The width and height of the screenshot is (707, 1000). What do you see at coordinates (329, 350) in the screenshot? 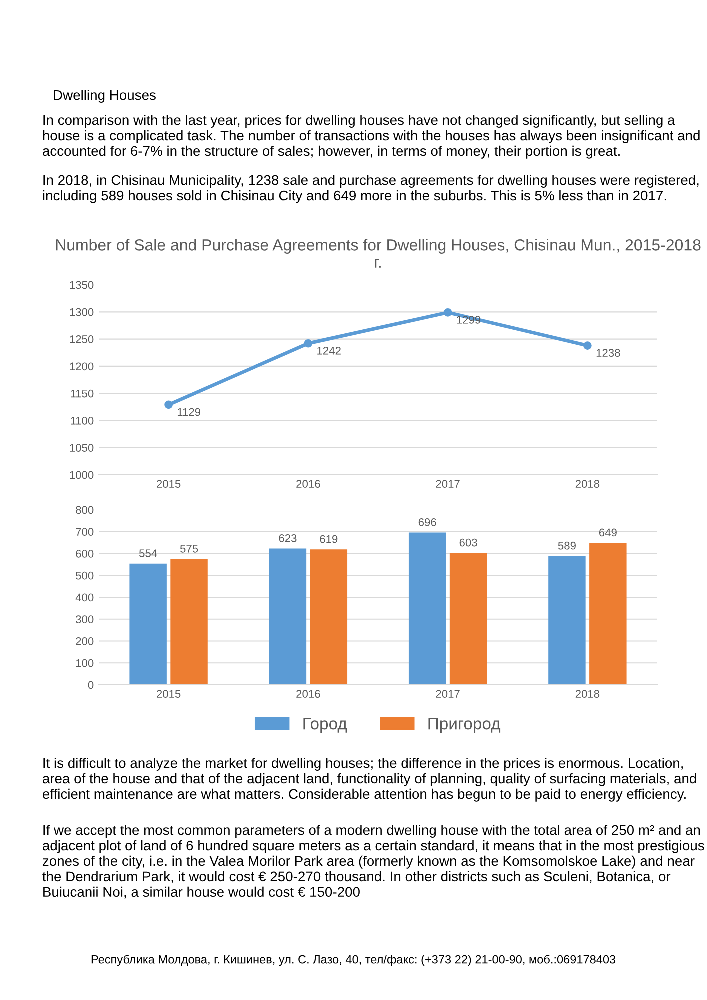
I see `data-label: 1242` at bounding box center [329, 350].